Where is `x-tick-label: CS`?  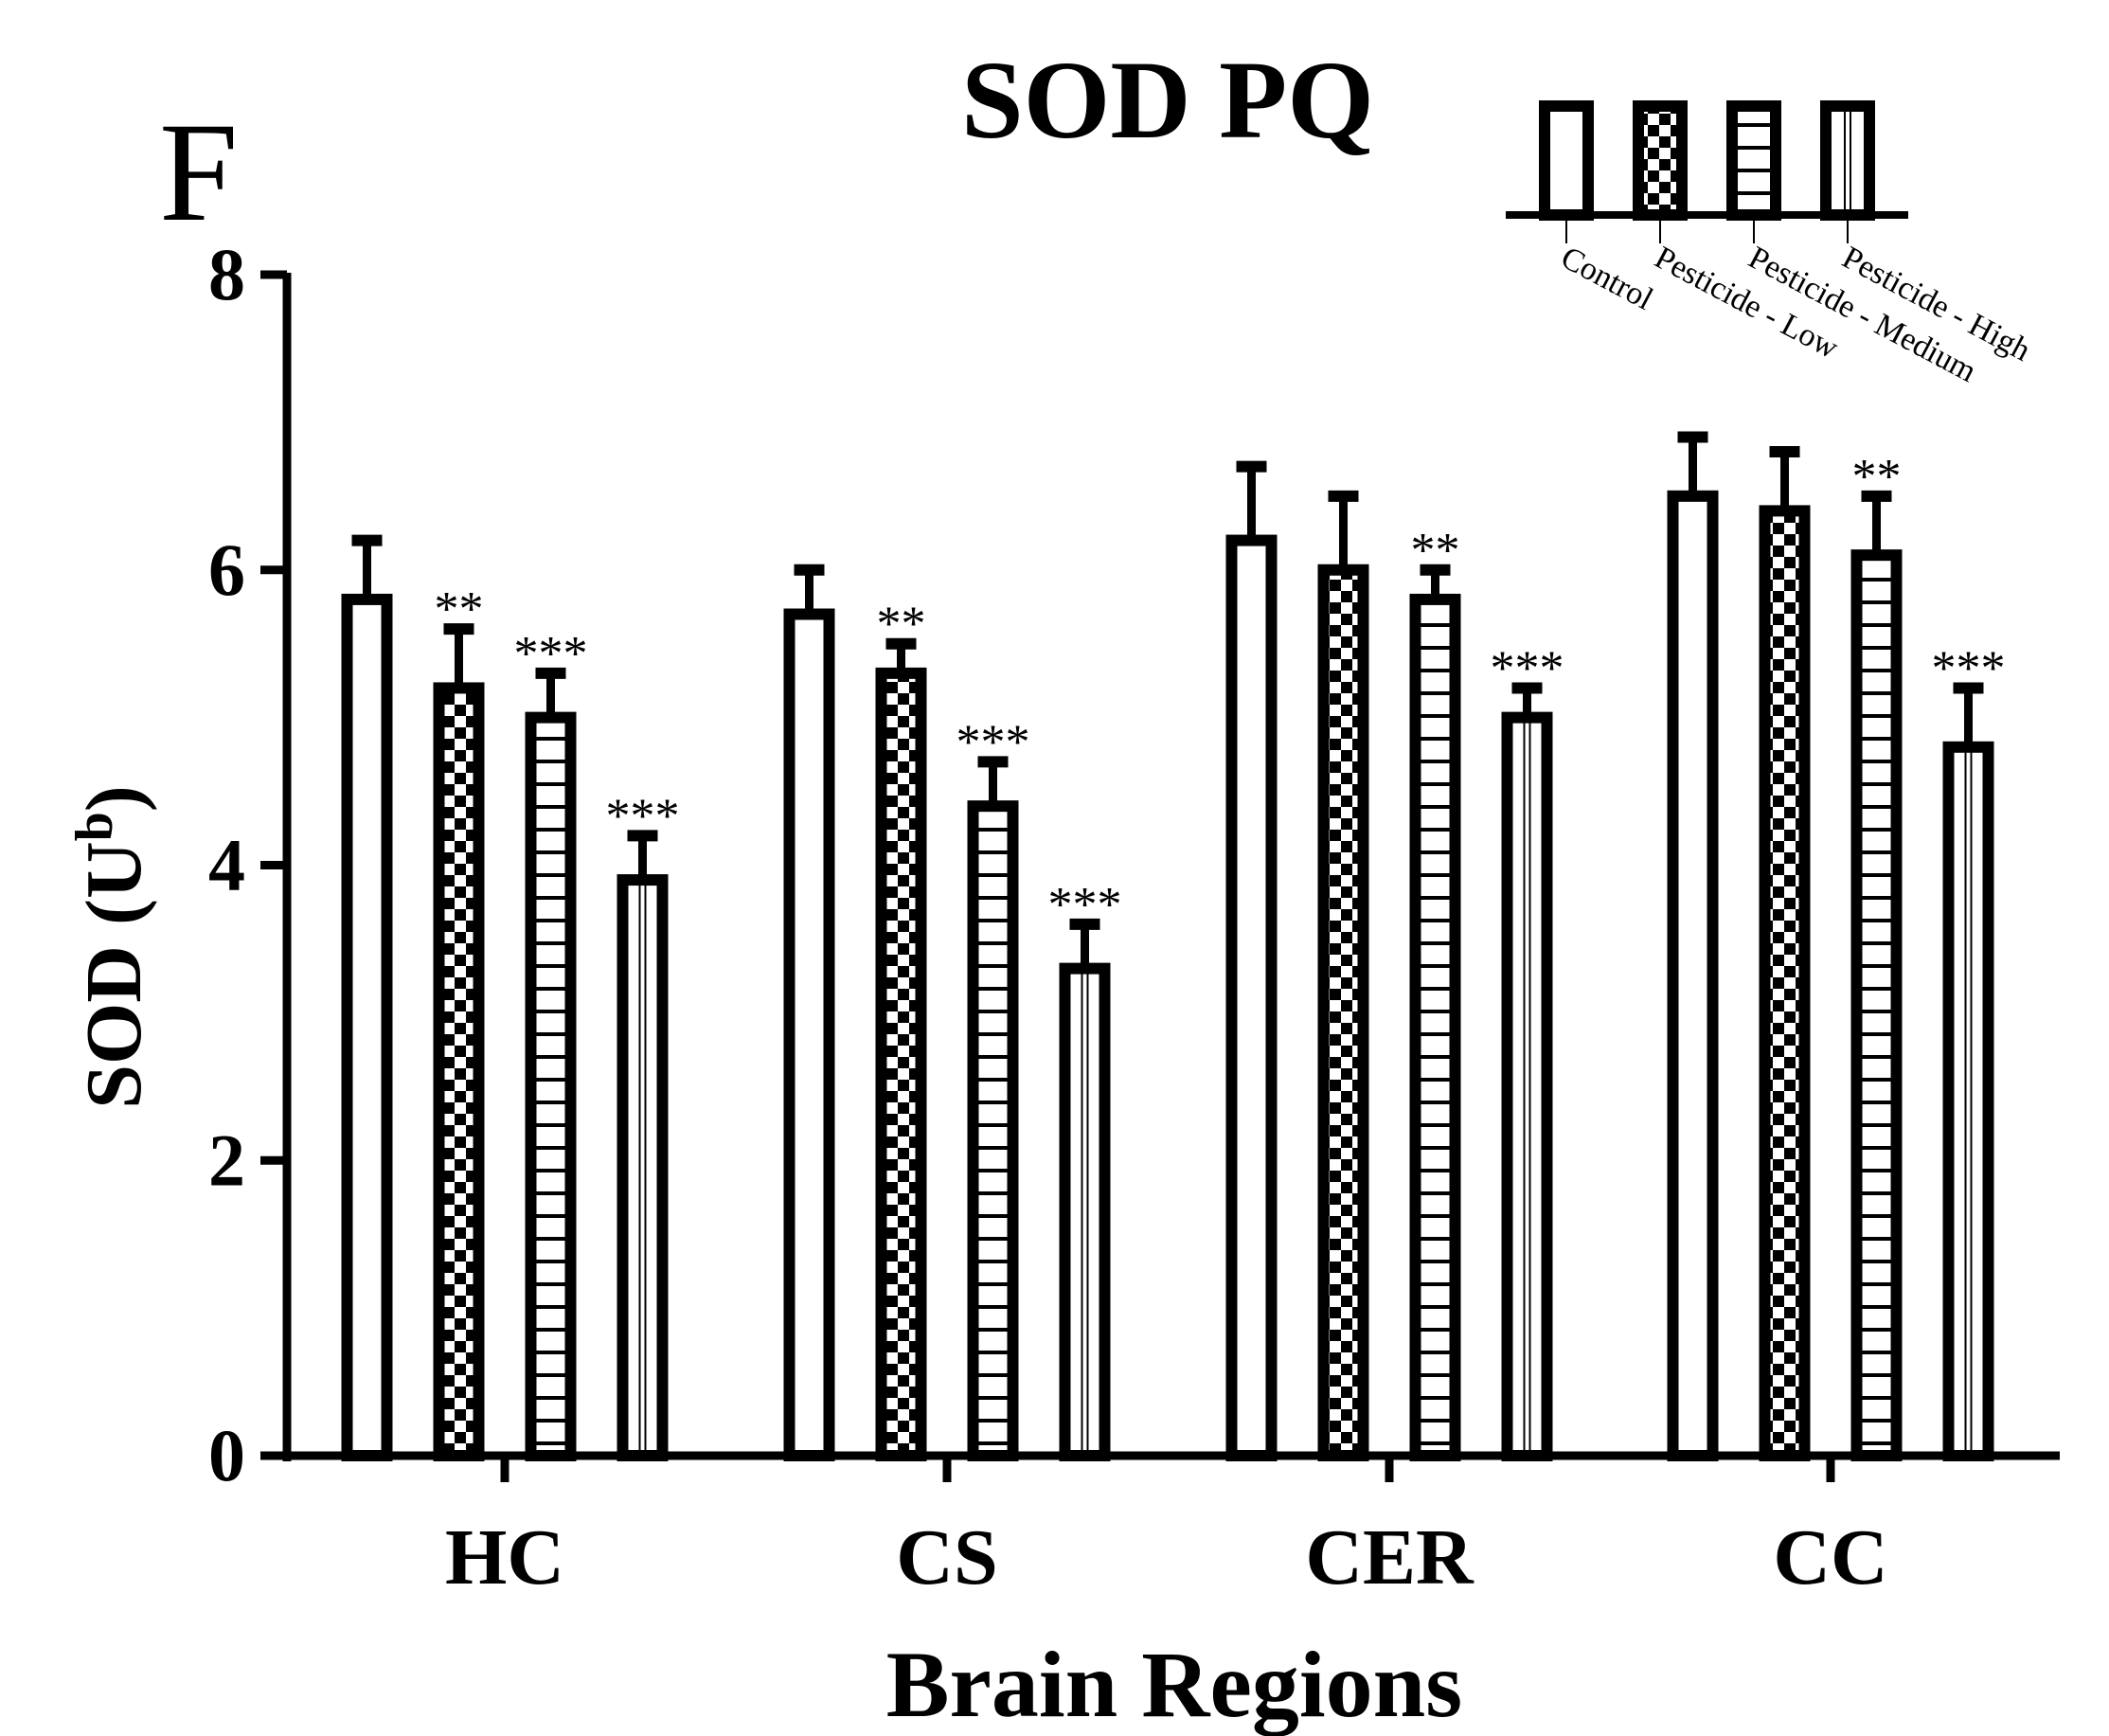 x-tick-label: CS is located at coordinates (946, 1557).